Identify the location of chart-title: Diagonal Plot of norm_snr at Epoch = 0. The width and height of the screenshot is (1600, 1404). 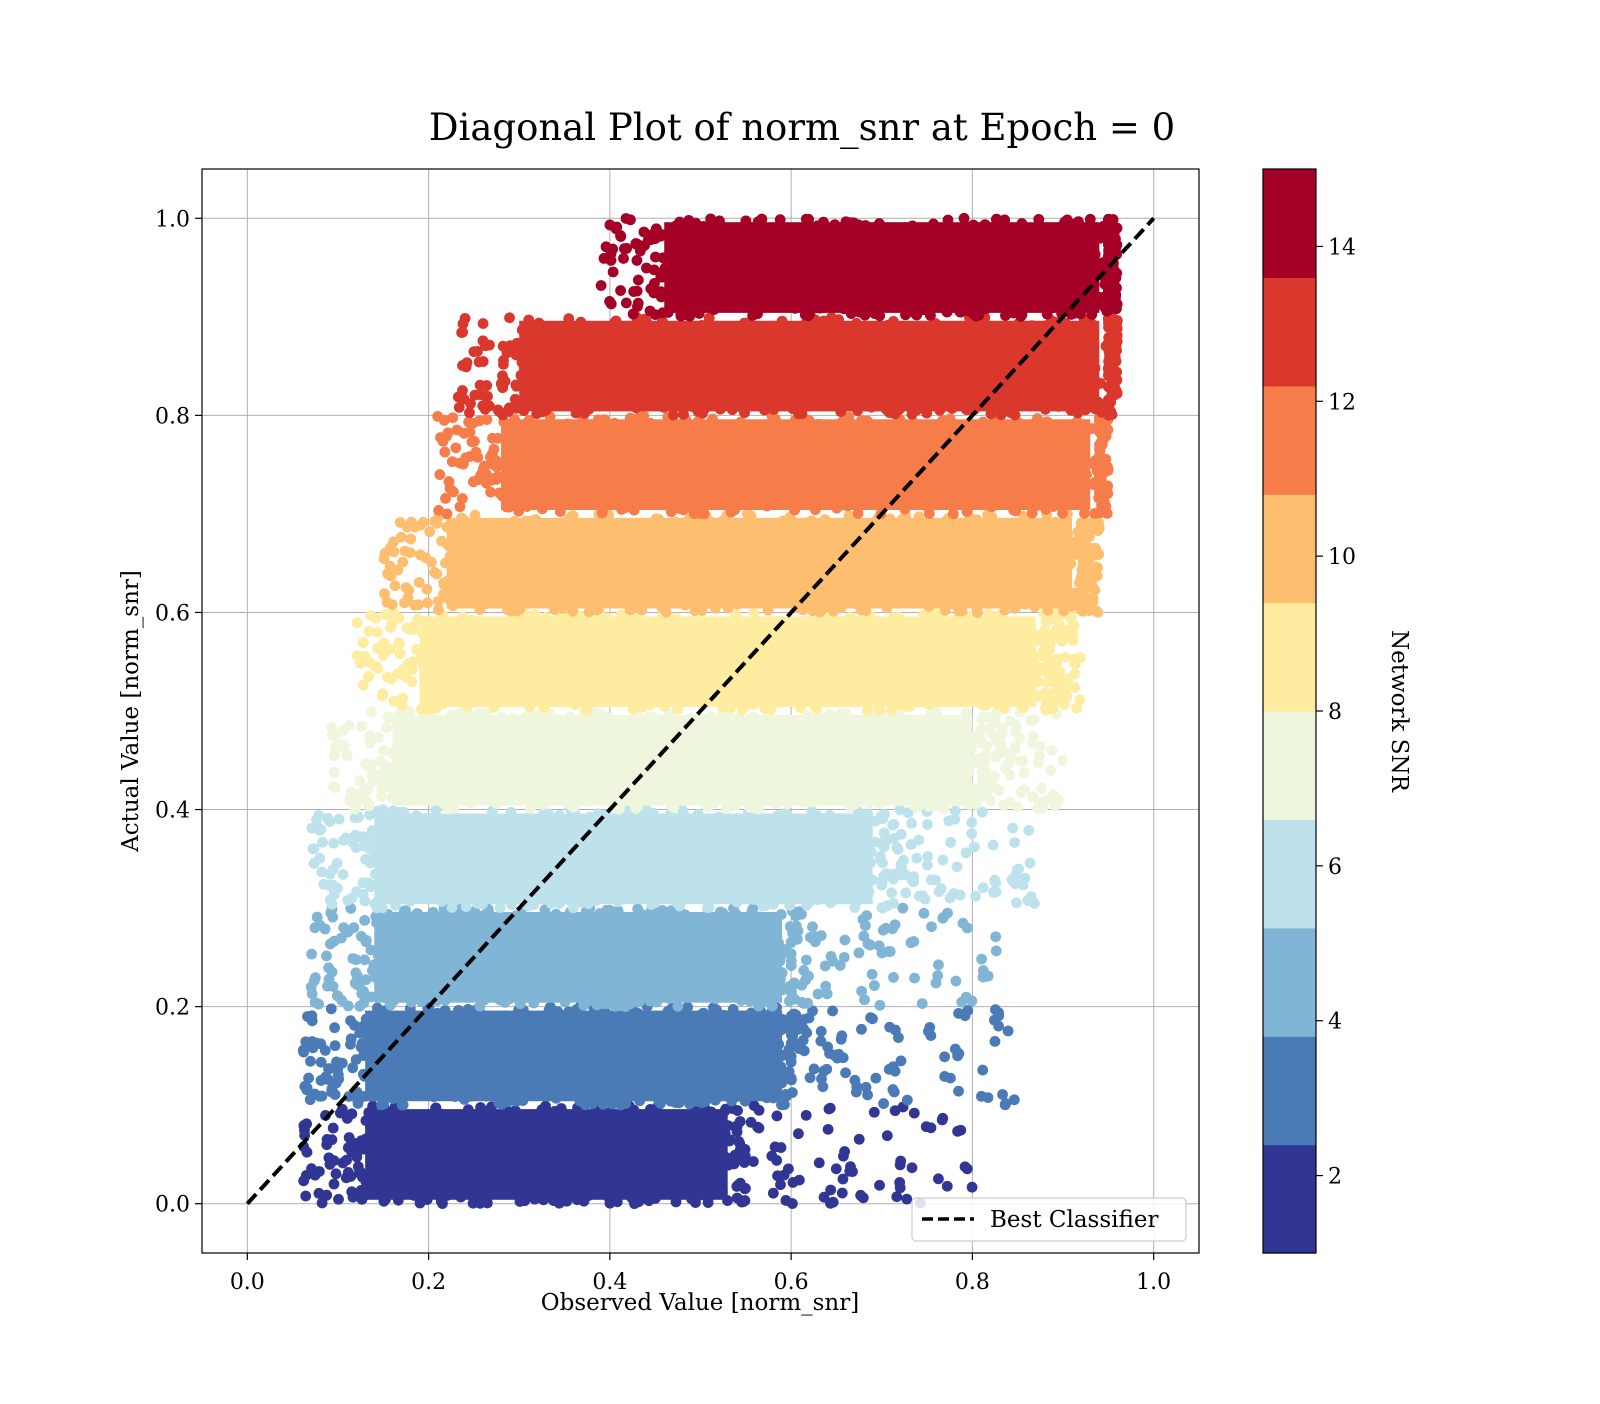
(802, 128).